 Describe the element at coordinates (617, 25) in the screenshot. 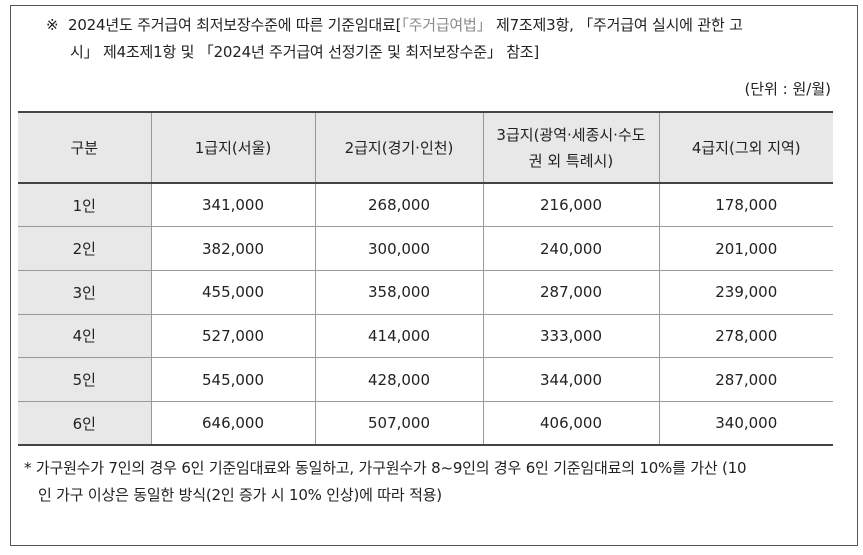

I see `note-text-2: 제7조제3항, 「주거급여 실시에 관한 고` at that location.